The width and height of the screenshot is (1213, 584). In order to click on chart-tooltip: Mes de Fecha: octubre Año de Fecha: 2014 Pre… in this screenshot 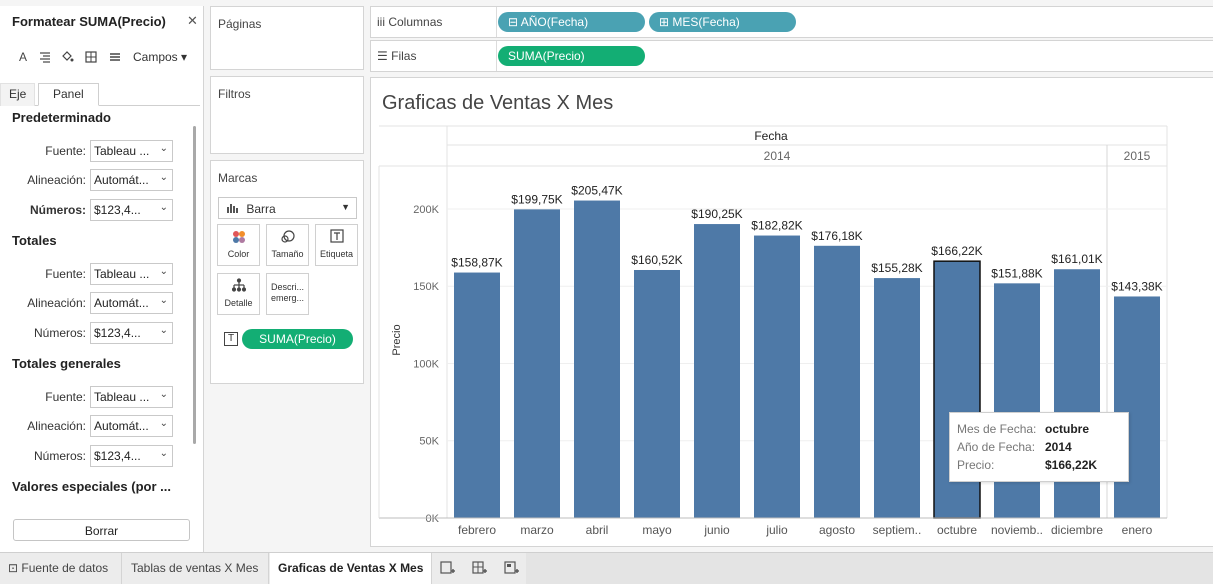, I will do `click(1039, 447)`.